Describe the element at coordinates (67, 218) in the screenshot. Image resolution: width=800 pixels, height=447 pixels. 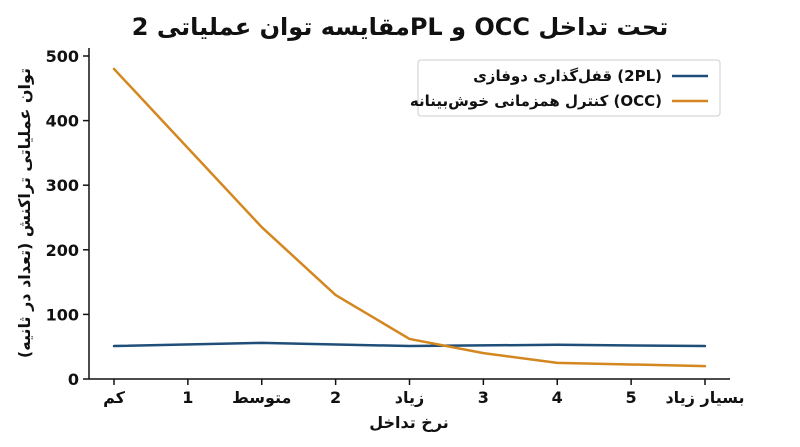
I see `y-axis-ticks: 0 100 200 300 400 500` at that location.